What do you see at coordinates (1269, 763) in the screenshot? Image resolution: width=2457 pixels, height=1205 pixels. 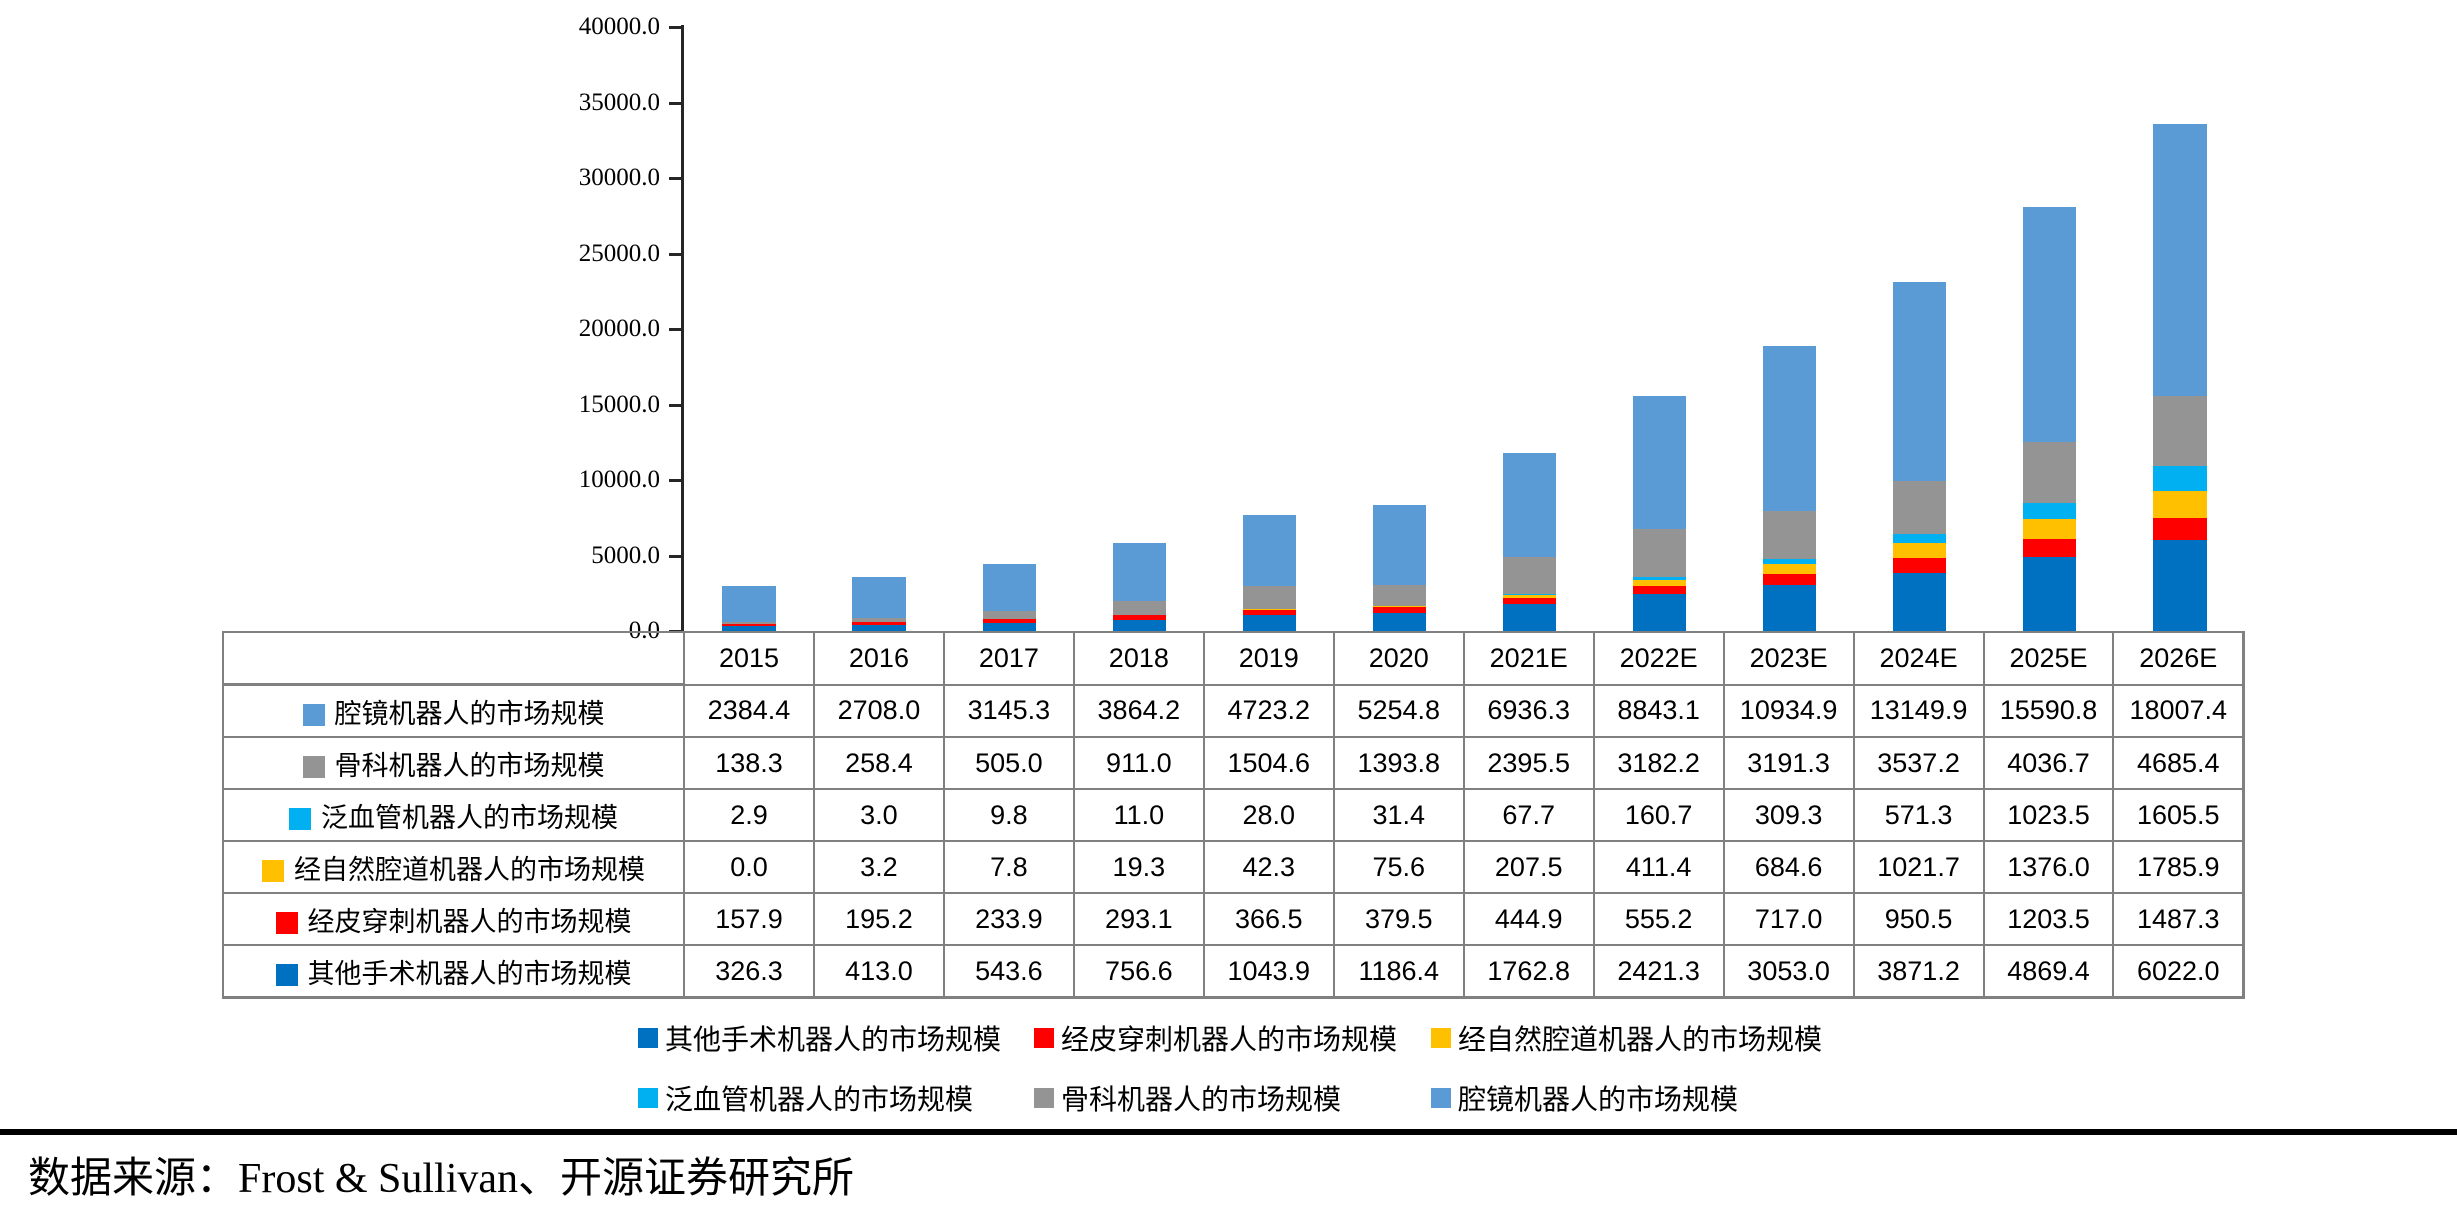 I see `table-value-cell: 1504.6` at bounding box center [1269, 763].